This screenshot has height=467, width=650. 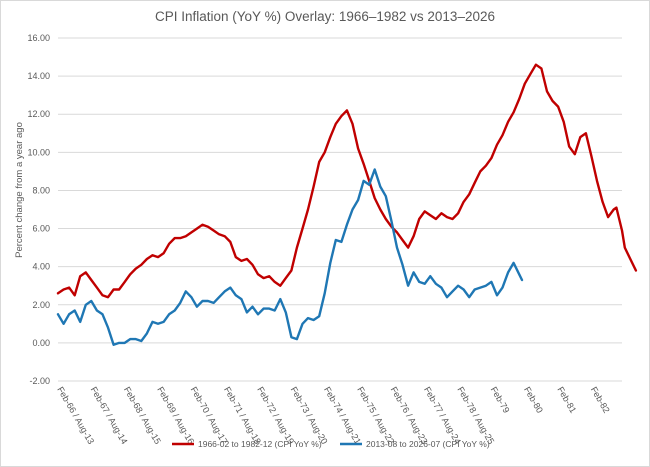 I want to click on y-tick-label: 4.00, so click(x=41, y=267).